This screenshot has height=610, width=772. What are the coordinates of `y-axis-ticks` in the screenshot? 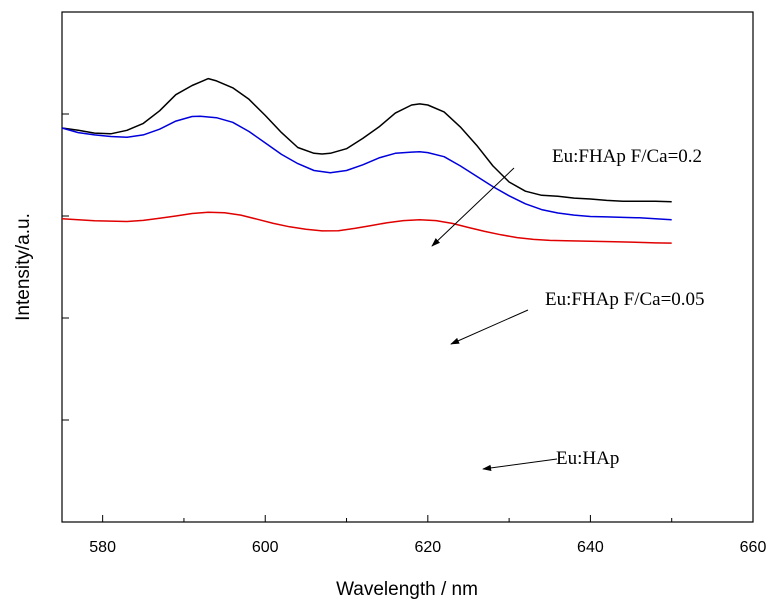 It's located at (65, 267).